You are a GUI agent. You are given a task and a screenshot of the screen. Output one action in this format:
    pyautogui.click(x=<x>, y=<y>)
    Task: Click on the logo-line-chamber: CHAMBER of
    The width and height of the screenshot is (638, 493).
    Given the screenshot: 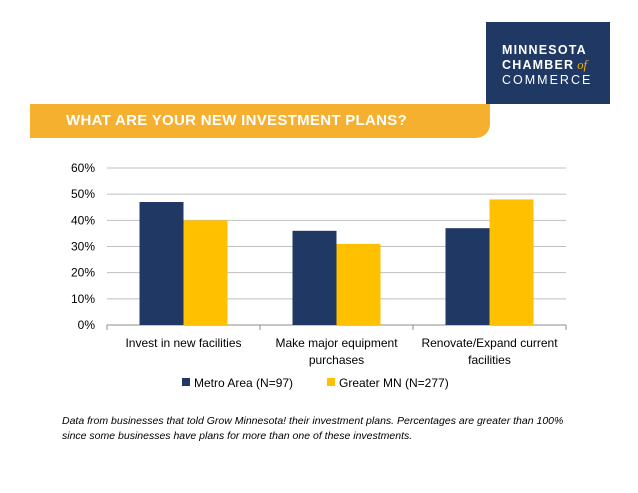 What is the action you would take?
    pyautogui.click(x=544, y=65)
    